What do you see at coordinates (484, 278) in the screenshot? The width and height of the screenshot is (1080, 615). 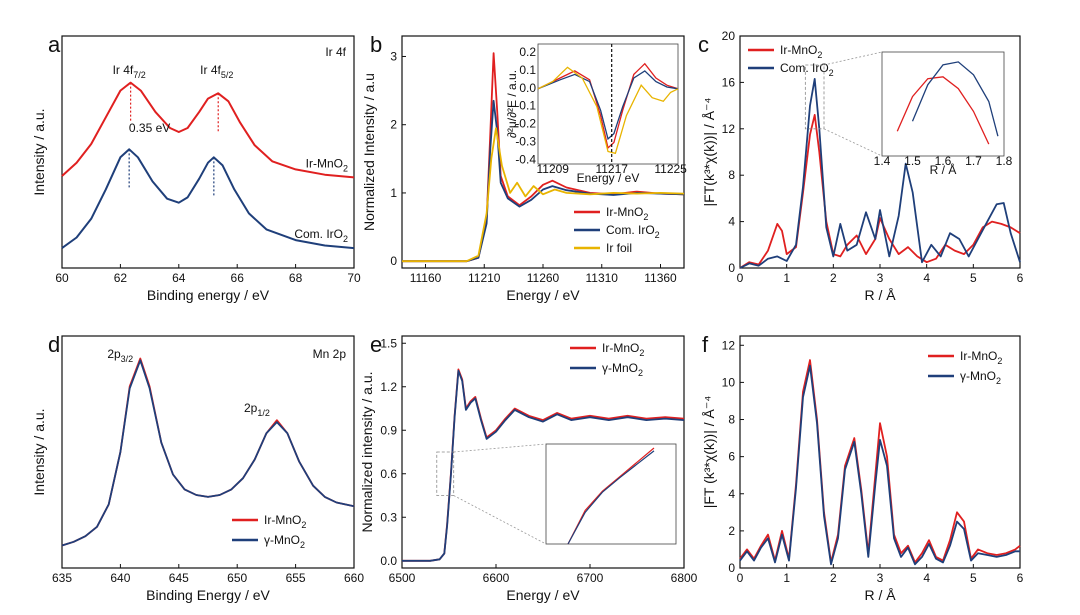 I see `x-tick-label: 11210` at bounding box center [484, 278].